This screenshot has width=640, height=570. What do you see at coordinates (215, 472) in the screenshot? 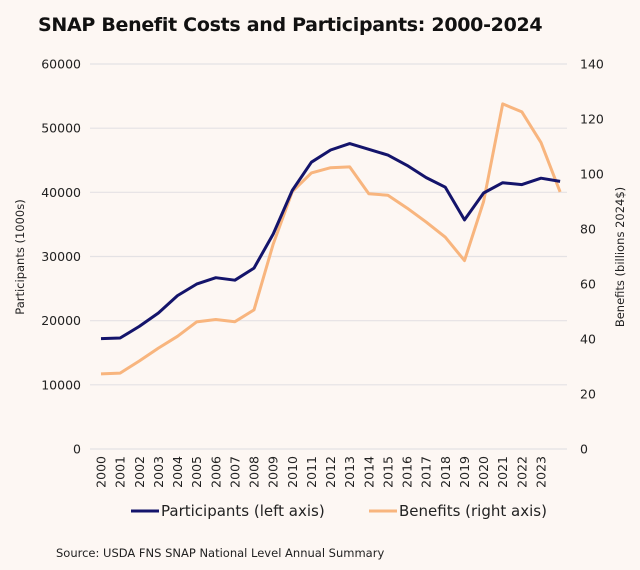
I see `x-tick-label: 2006` at bounding box center [215, 472].